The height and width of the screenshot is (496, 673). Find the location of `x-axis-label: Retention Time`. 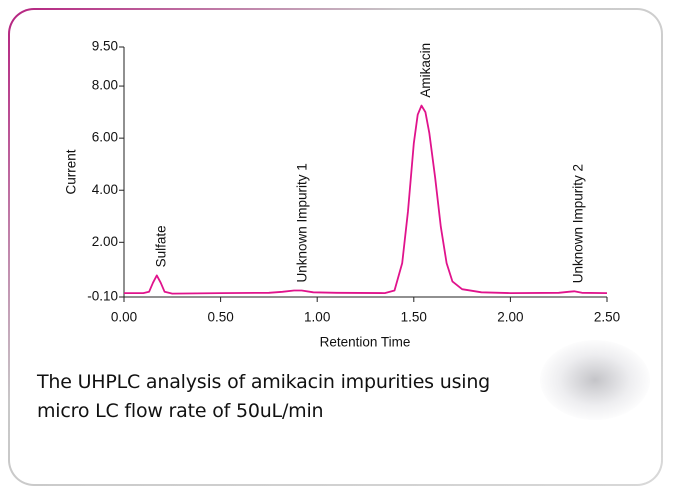

x-axis-label: Retention Time is located at coordinates (365, 342).